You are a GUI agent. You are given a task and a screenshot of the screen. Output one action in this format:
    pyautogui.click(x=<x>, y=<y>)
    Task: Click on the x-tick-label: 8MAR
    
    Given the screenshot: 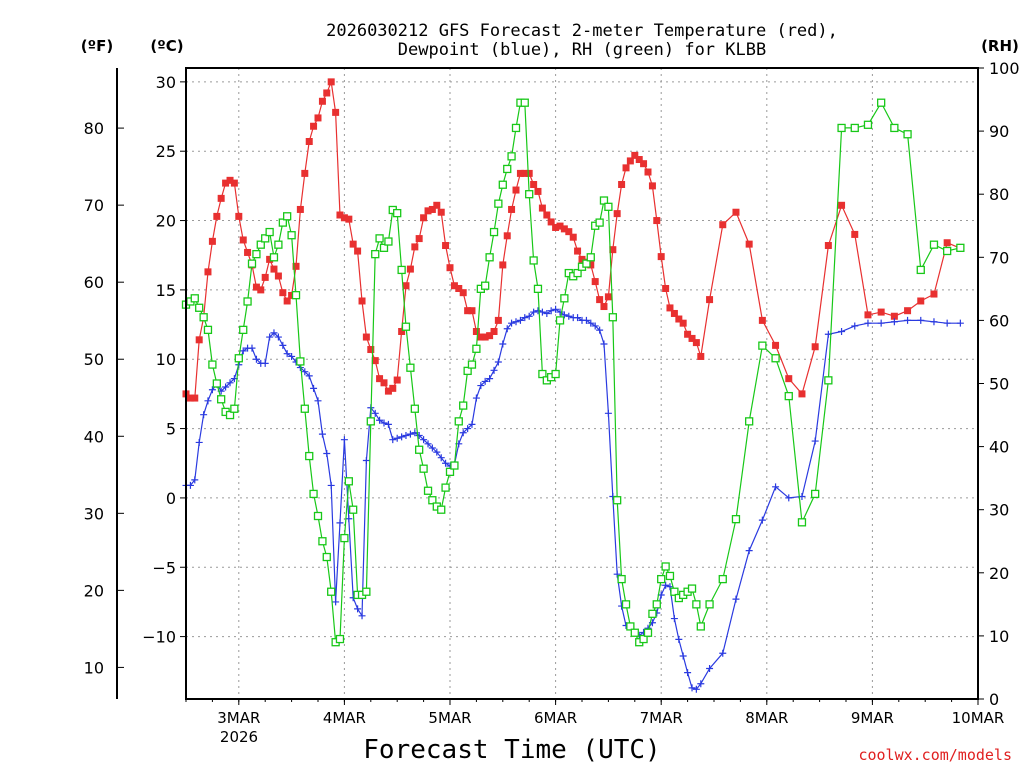 What is the action you would take?
    pyautogui.click(x=766, y=718)
    